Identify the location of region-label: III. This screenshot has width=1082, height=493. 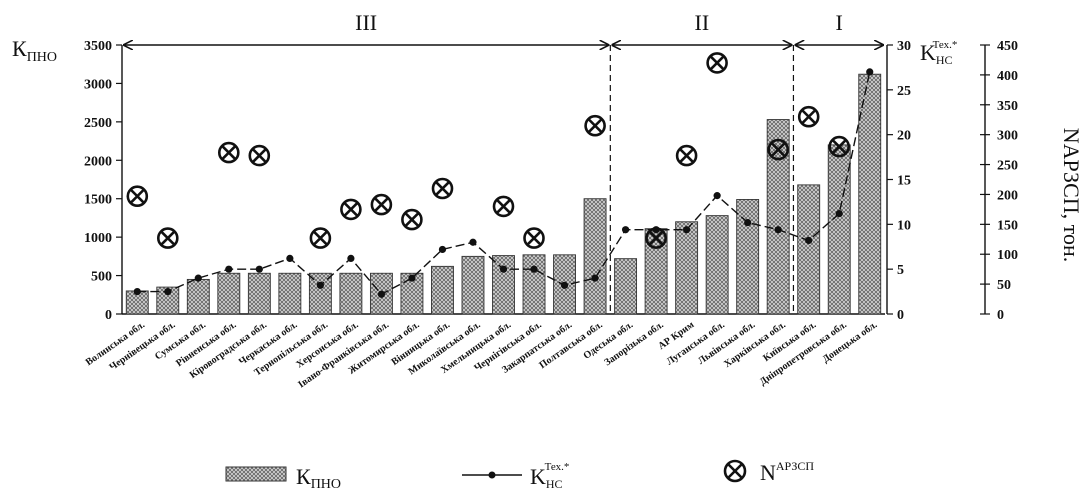
(366, 22).